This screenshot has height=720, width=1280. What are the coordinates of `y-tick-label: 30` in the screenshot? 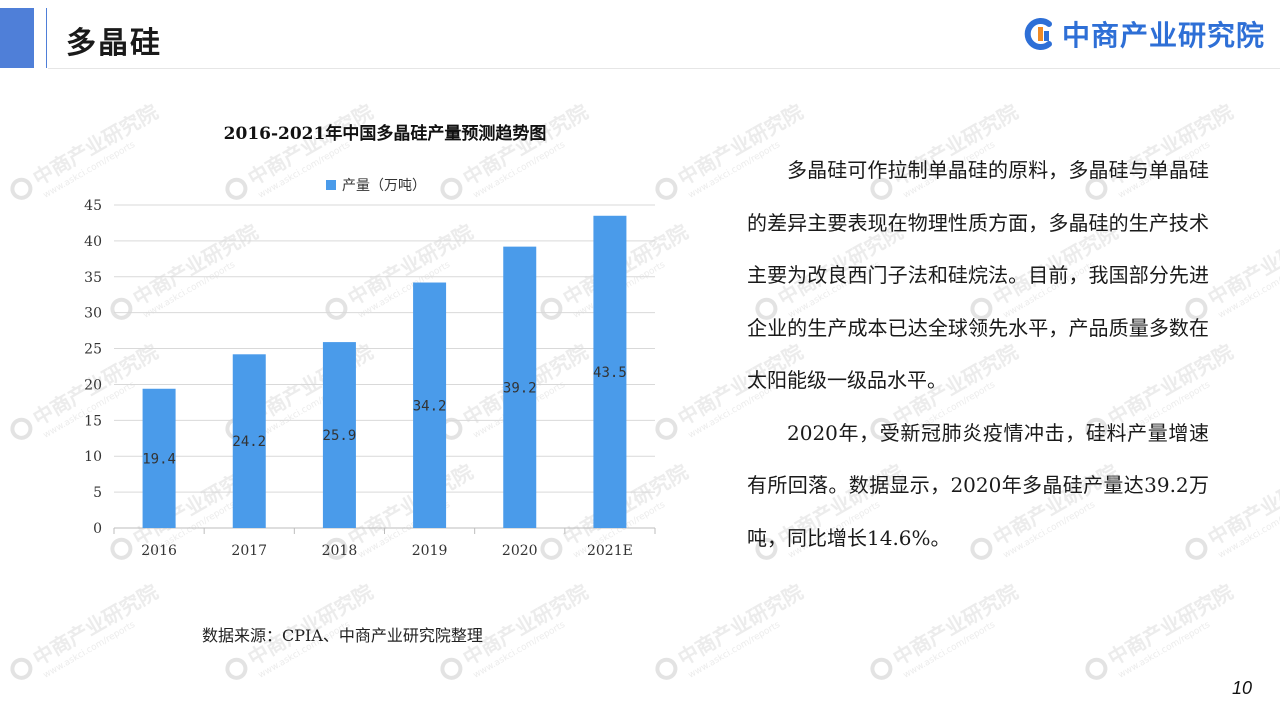 It's located at (93, 314).